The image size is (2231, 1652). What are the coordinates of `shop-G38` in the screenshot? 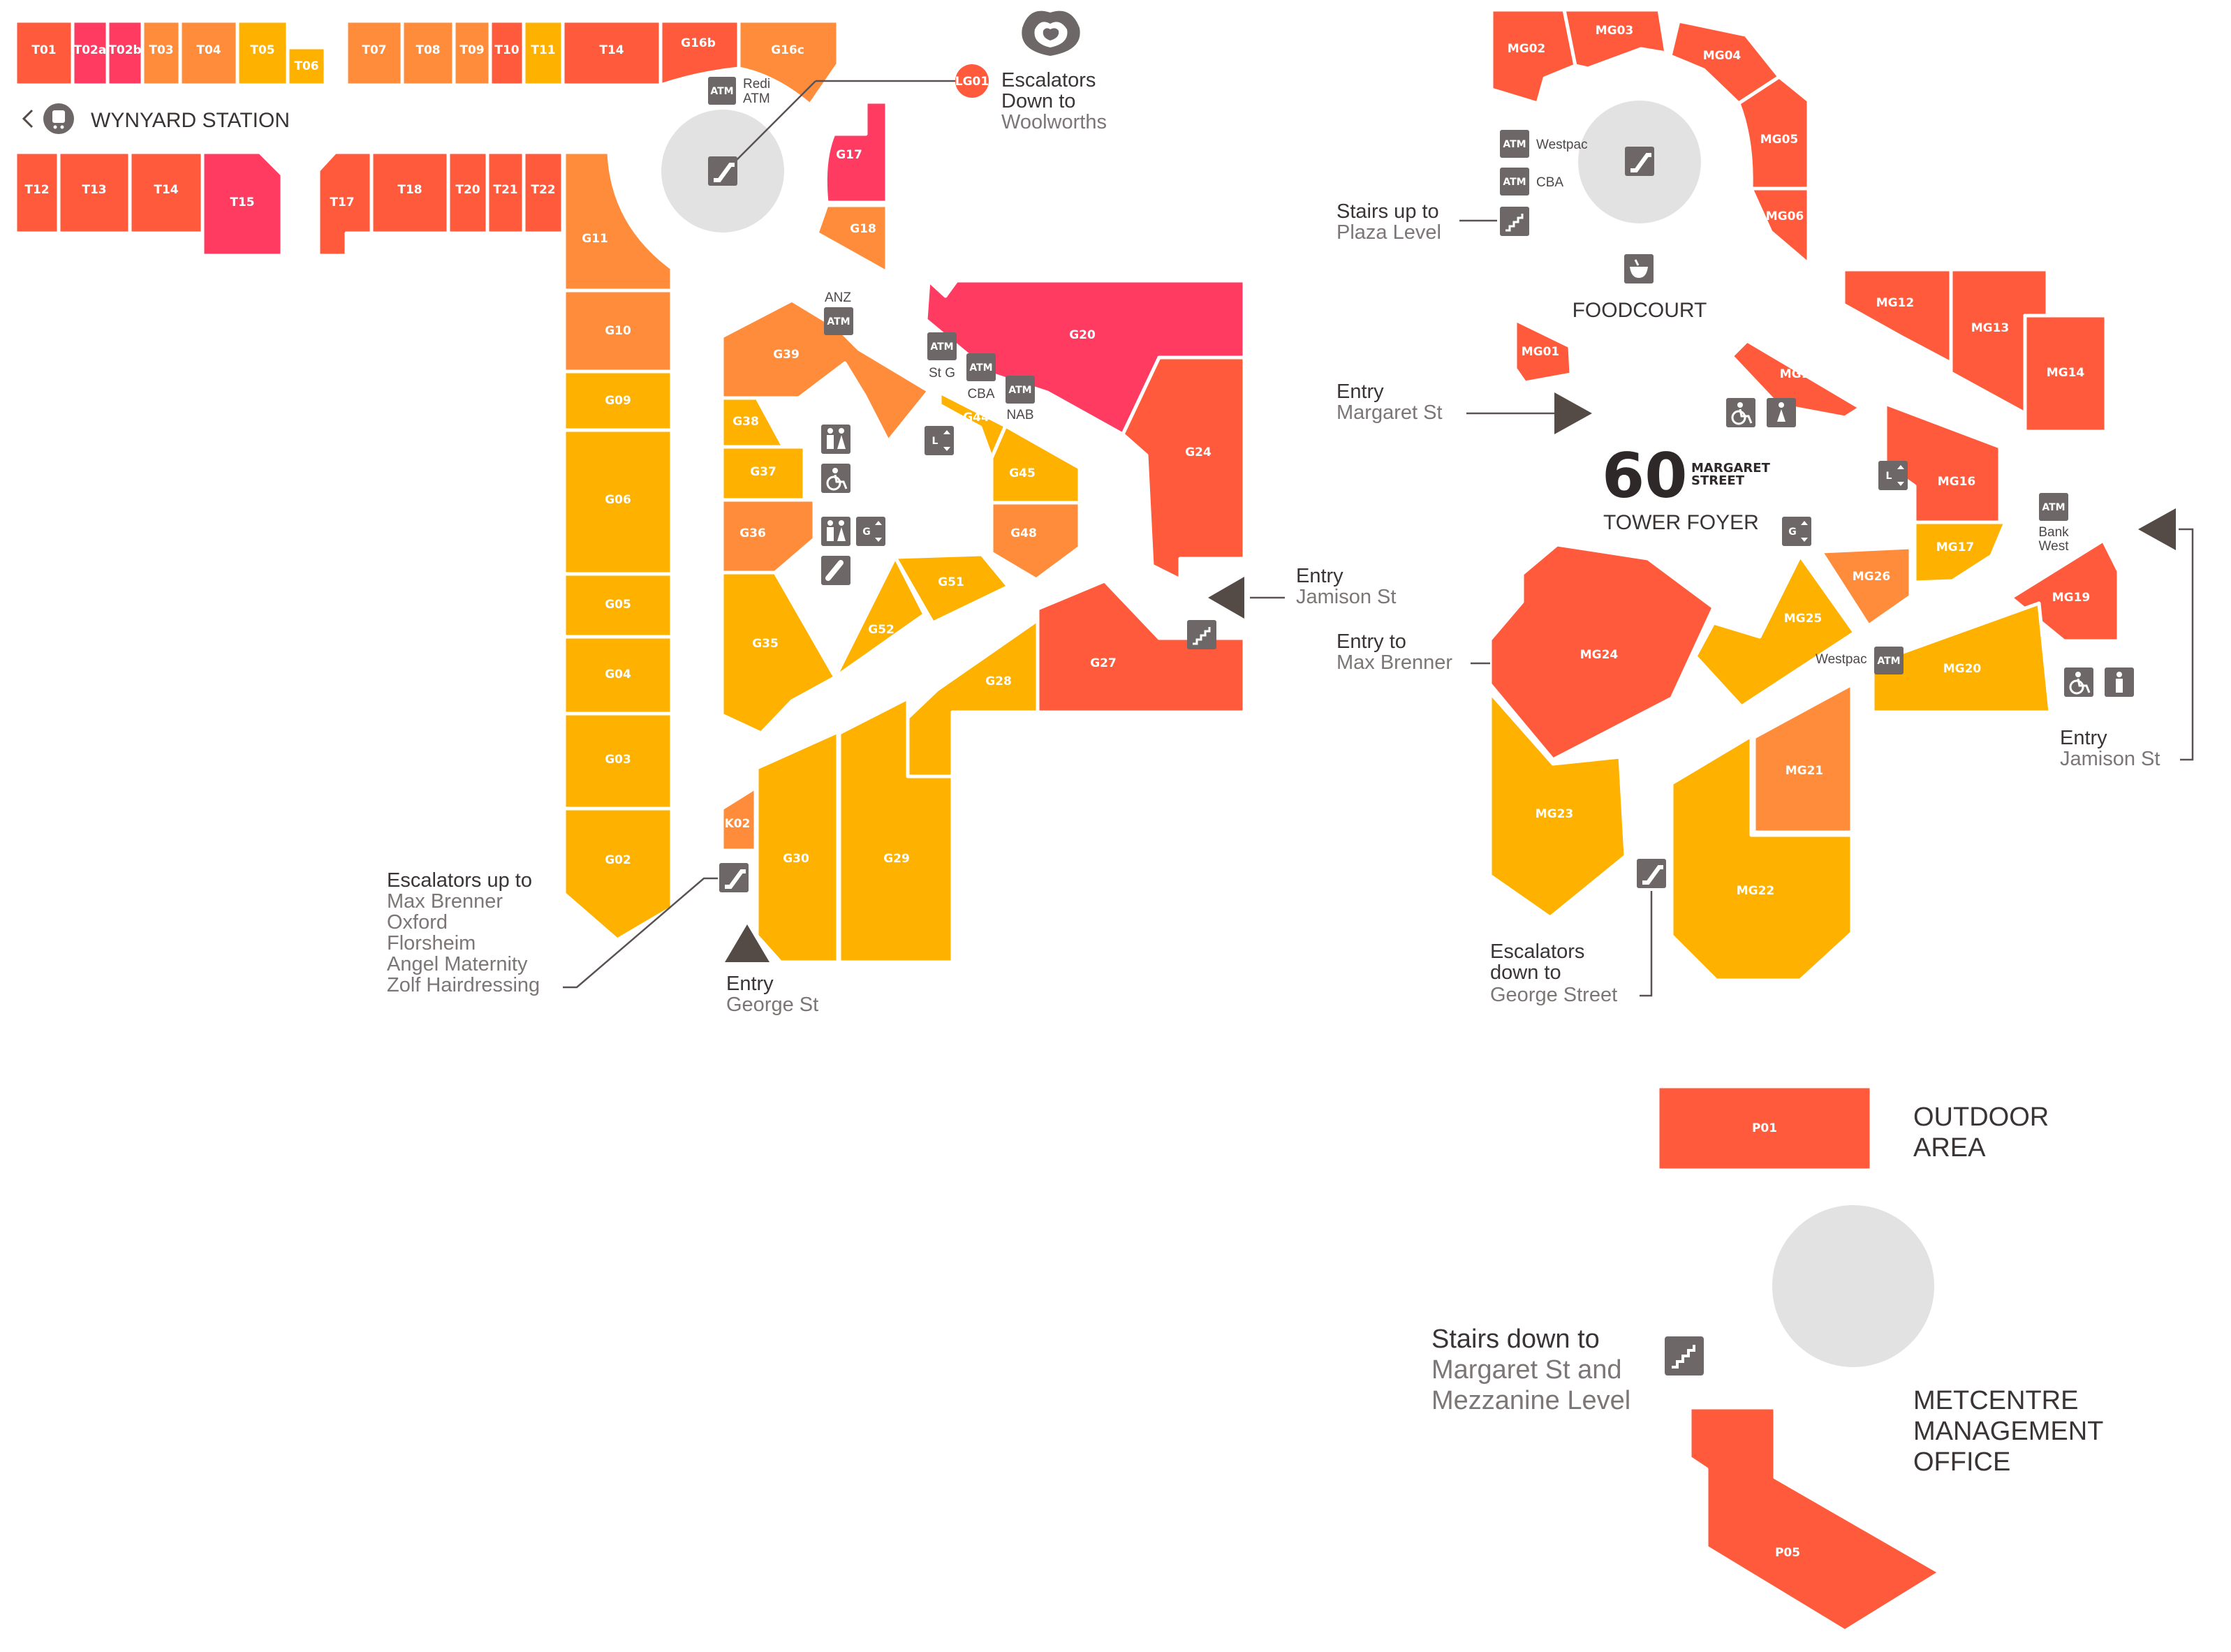 It's located at (753, 422).